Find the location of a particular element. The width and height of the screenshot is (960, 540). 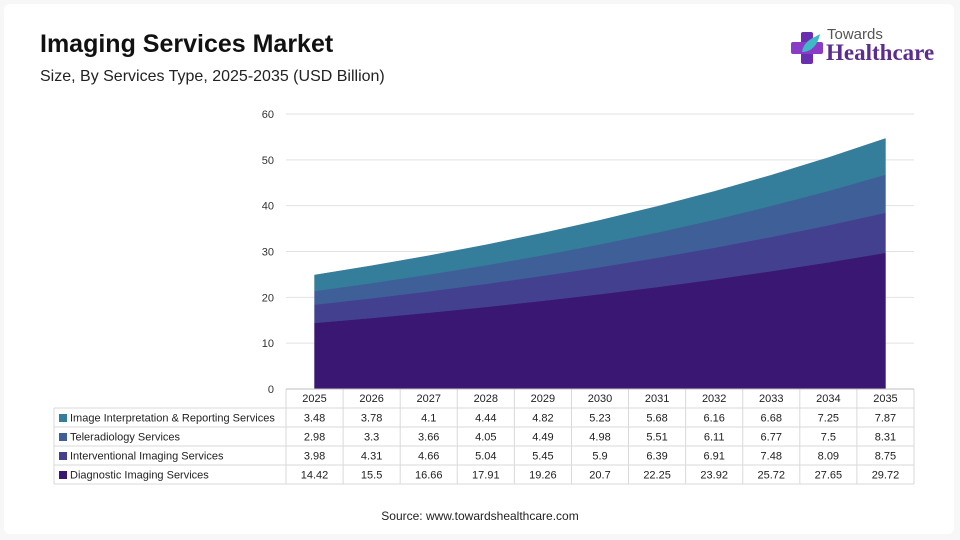

towards-healthcare-logo: Towards Healthcare is located at coordinates (865, 48).